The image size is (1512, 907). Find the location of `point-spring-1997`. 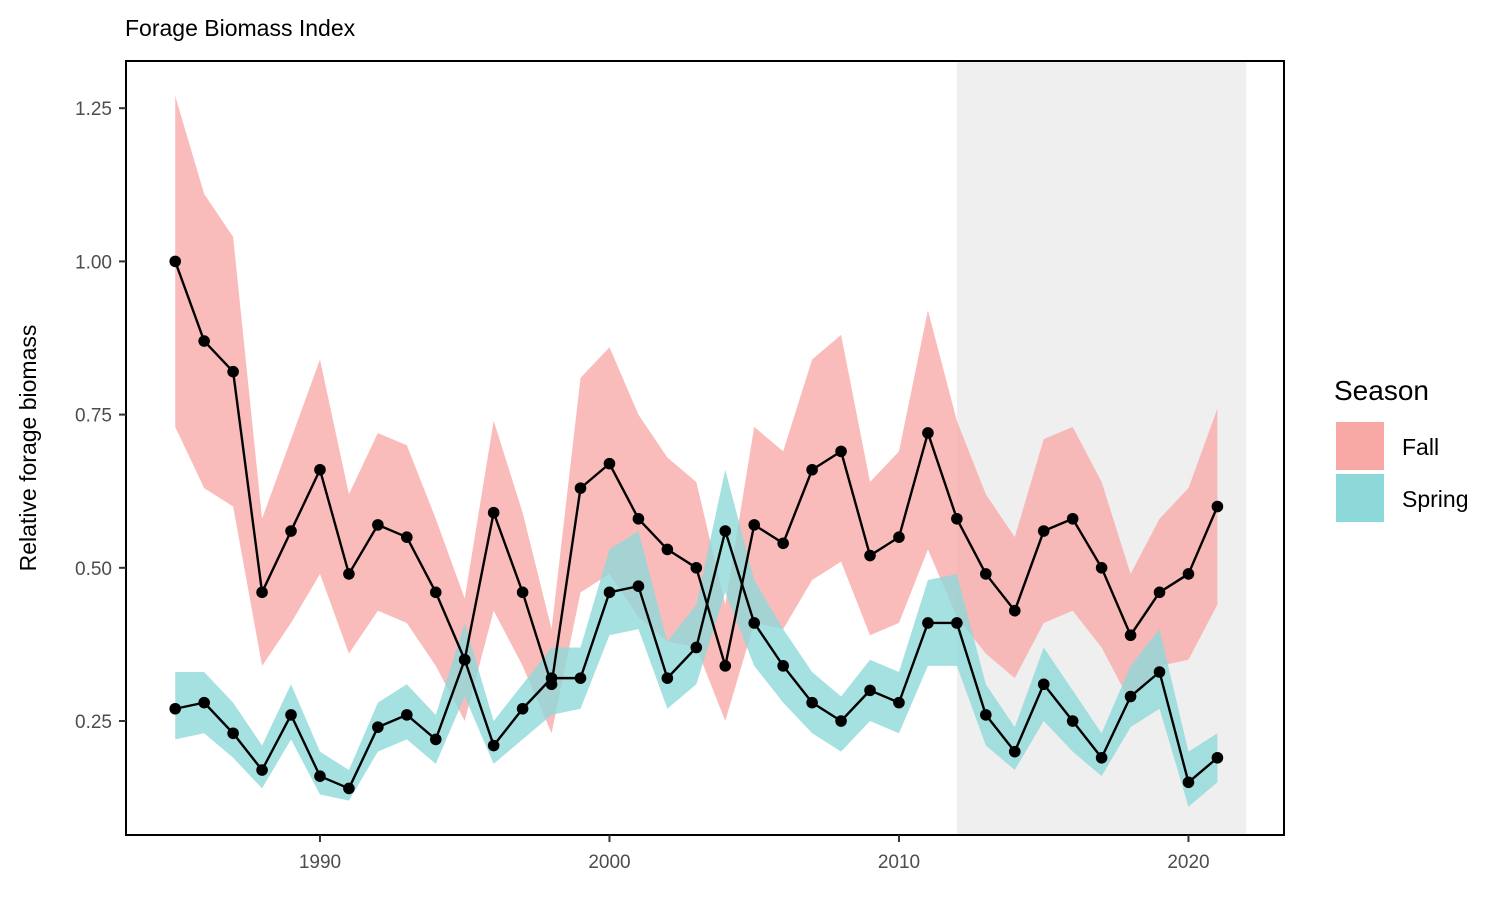

point-spring-1997 is located at coordinates (522, 708).